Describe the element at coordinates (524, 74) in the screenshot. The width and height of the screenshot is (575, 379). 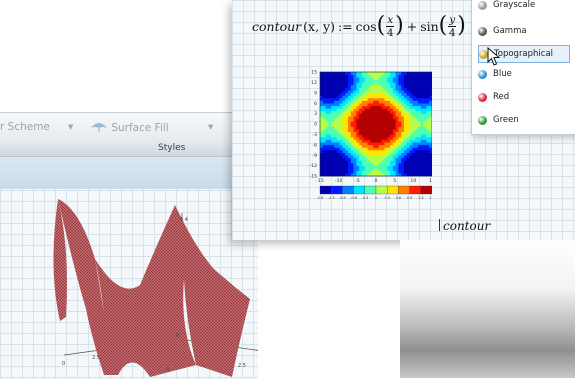
I see `scheme-option-blue: Blue` at that location.